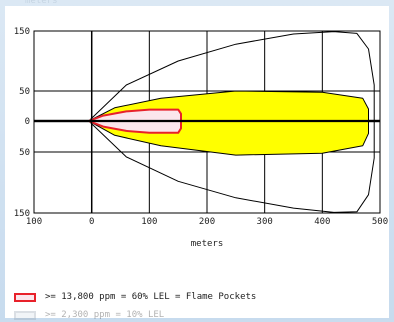 Image resolution: width=394 pixels, height=322 pixels. What do you see at coordinates (41, 3) in the screenshot?
I see `faded-top-label: meters` at bounding box center [41, 3].